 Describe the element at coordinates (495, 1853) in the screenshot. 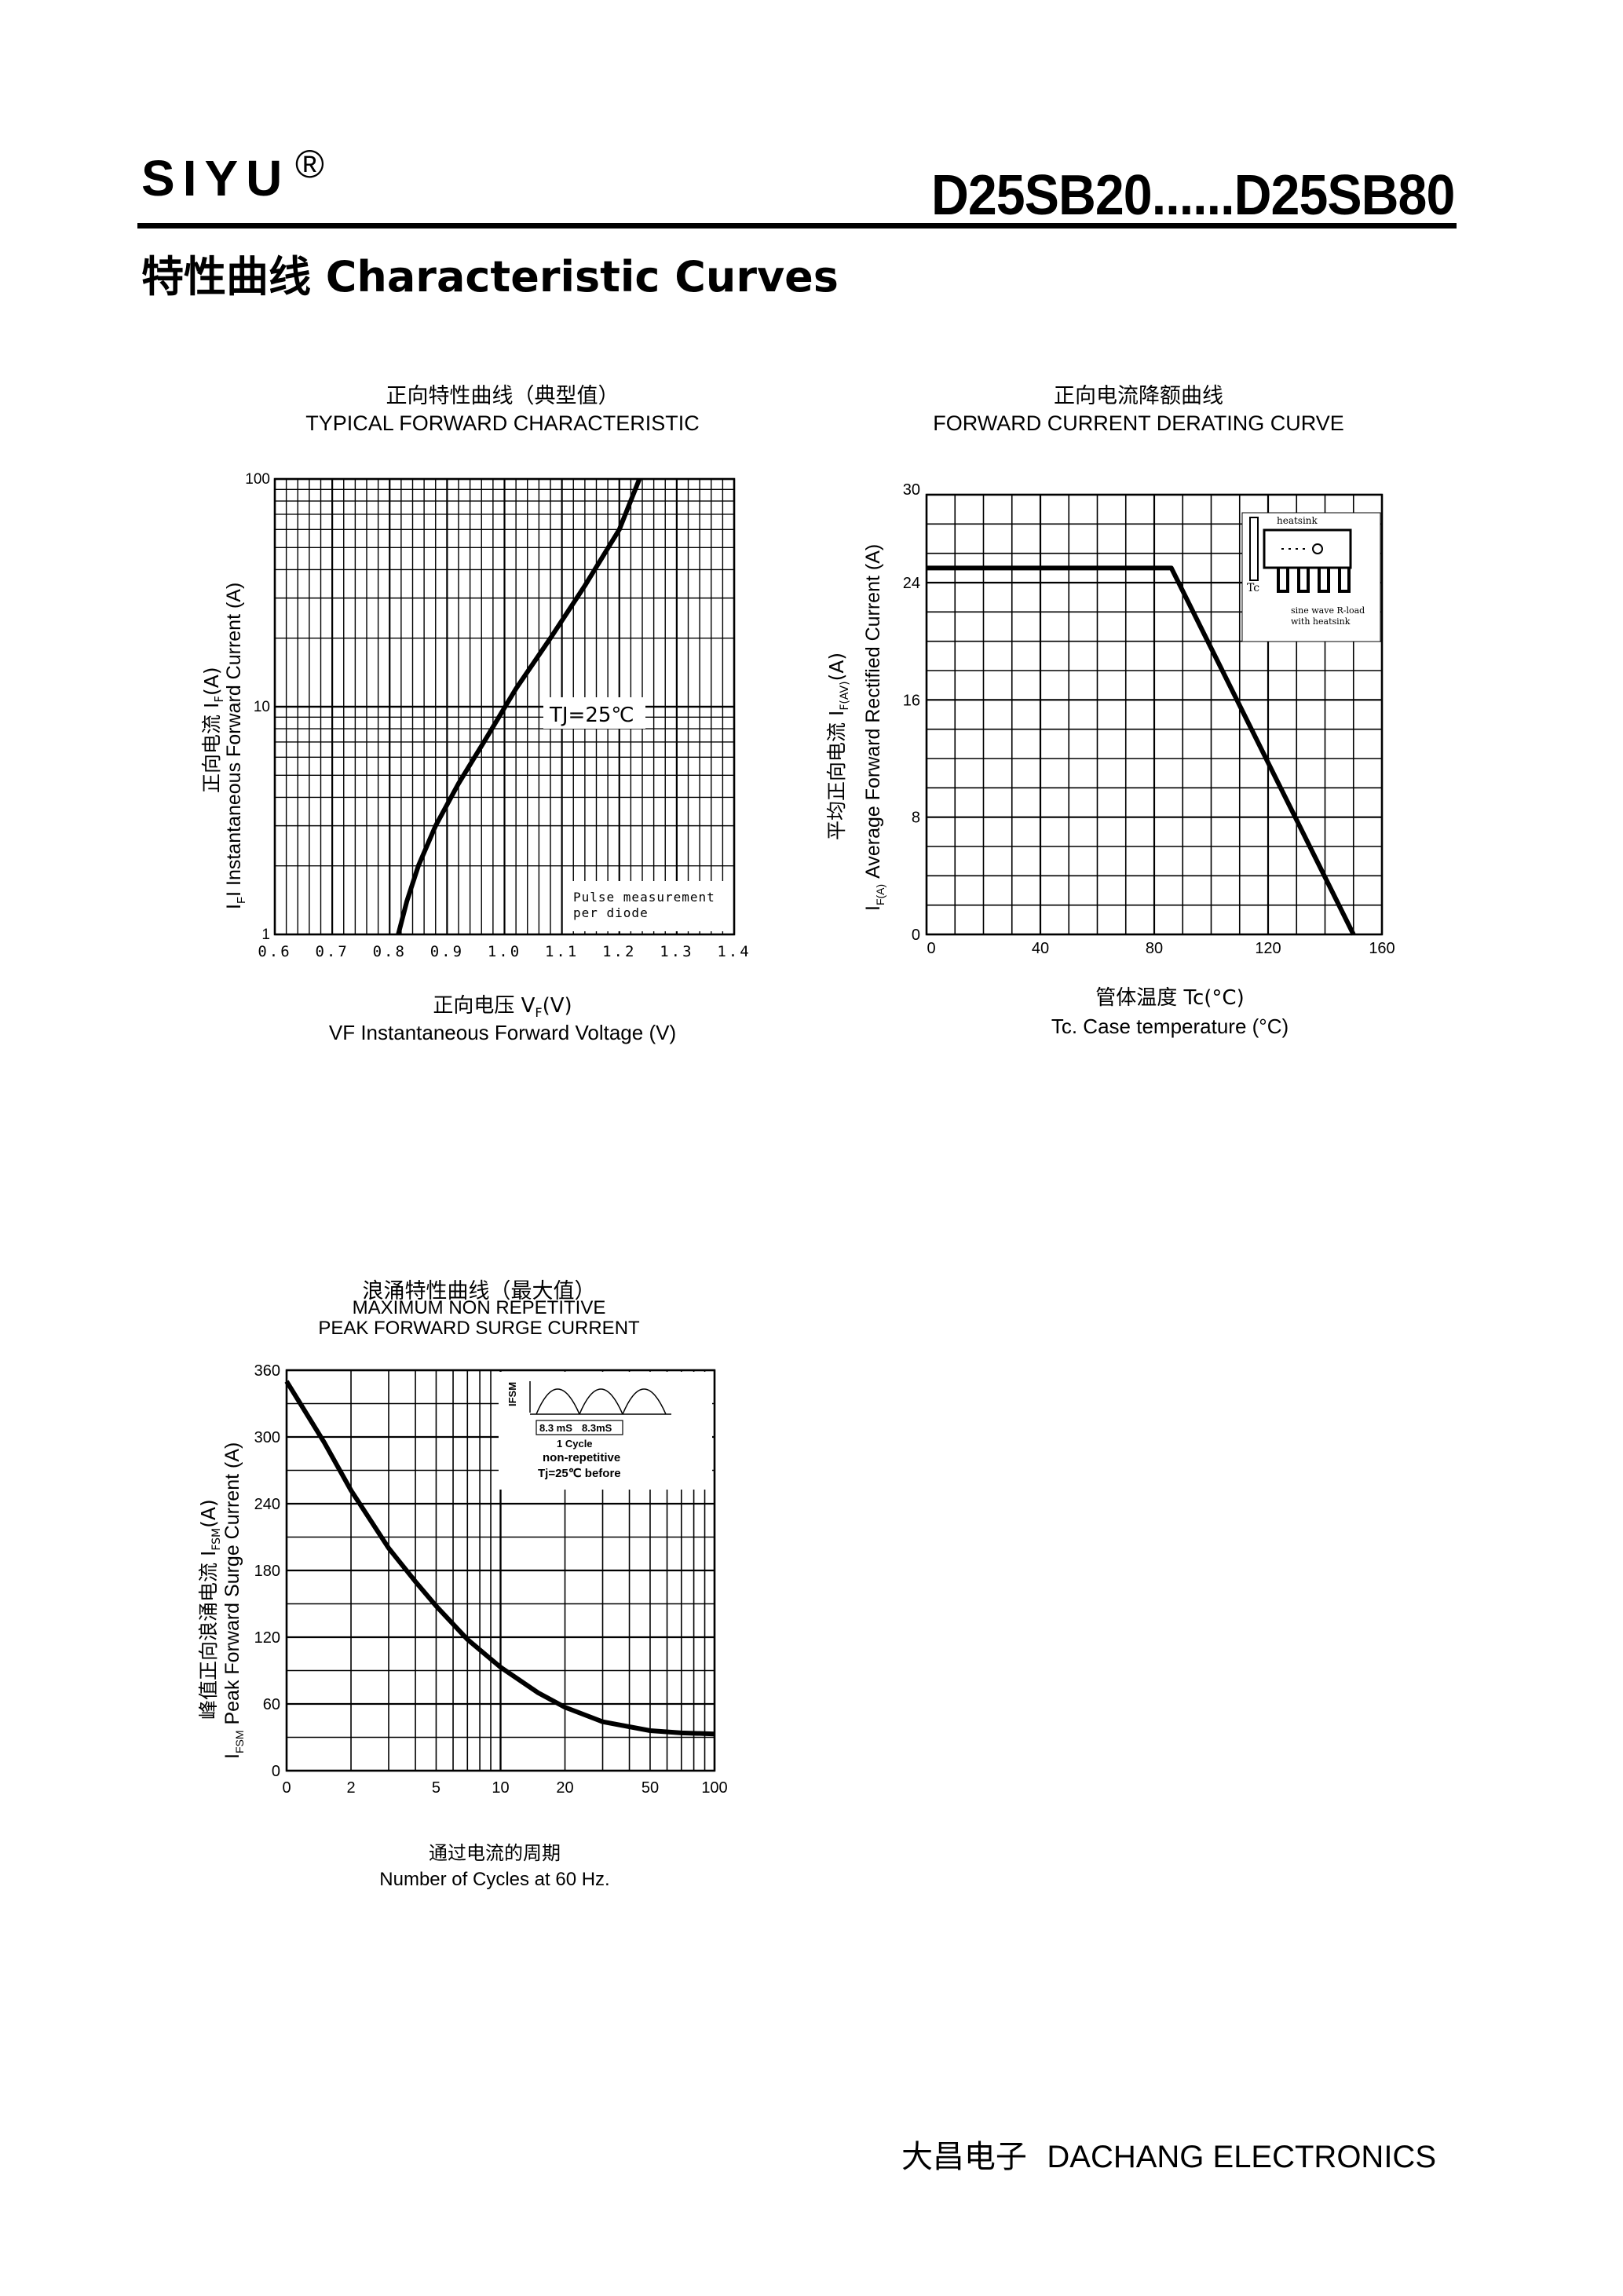

I see `surge-xlabel-cn: 通过电流的周期` at that location.